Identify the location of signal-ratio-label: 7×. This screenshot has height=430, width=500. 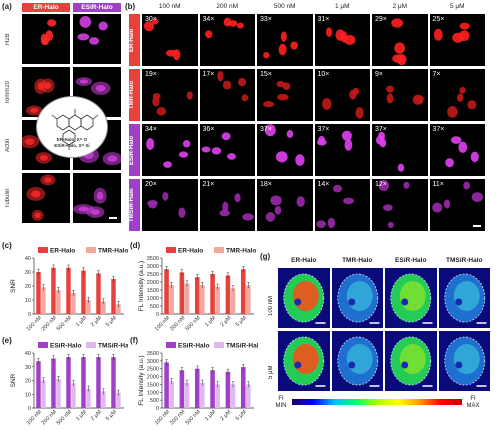
(436, 74).